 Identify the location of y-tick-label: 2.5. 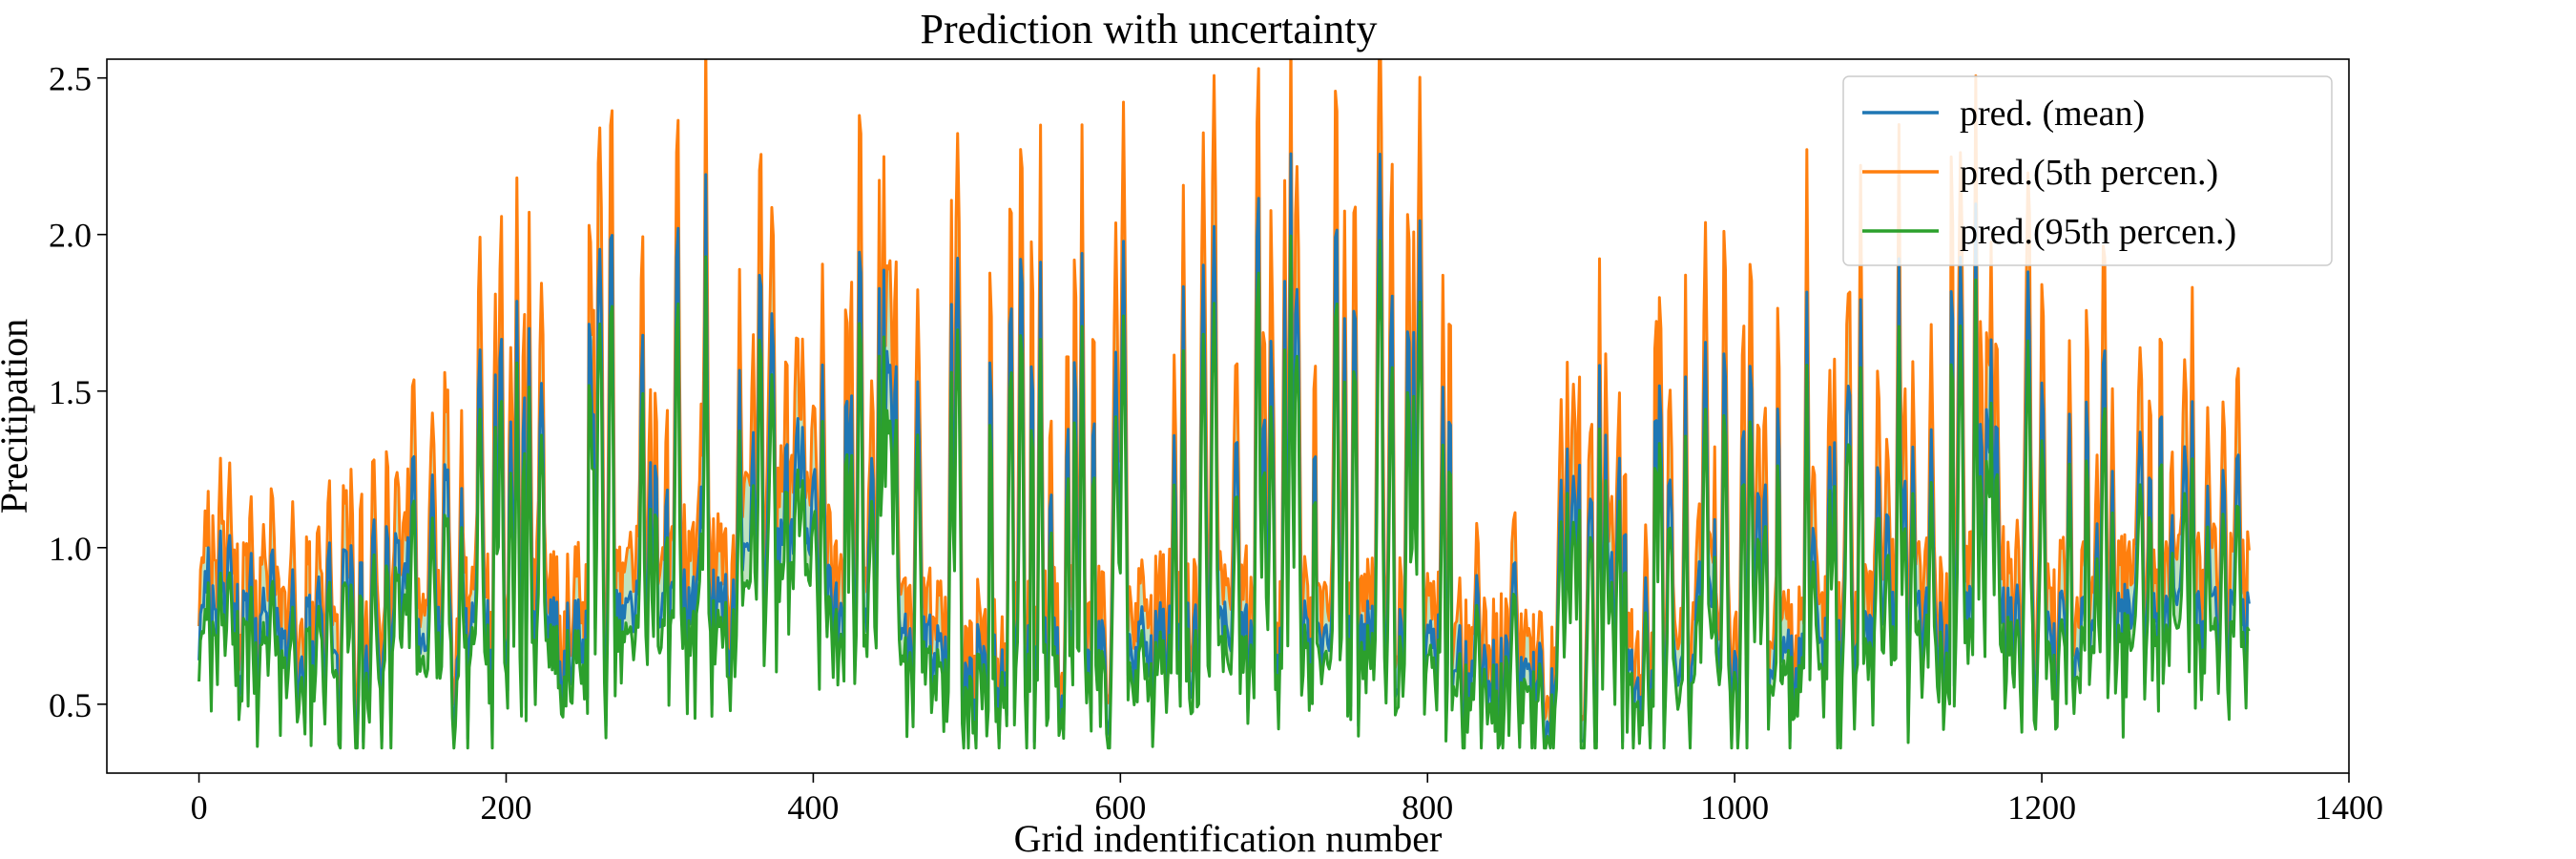
(70, 79).